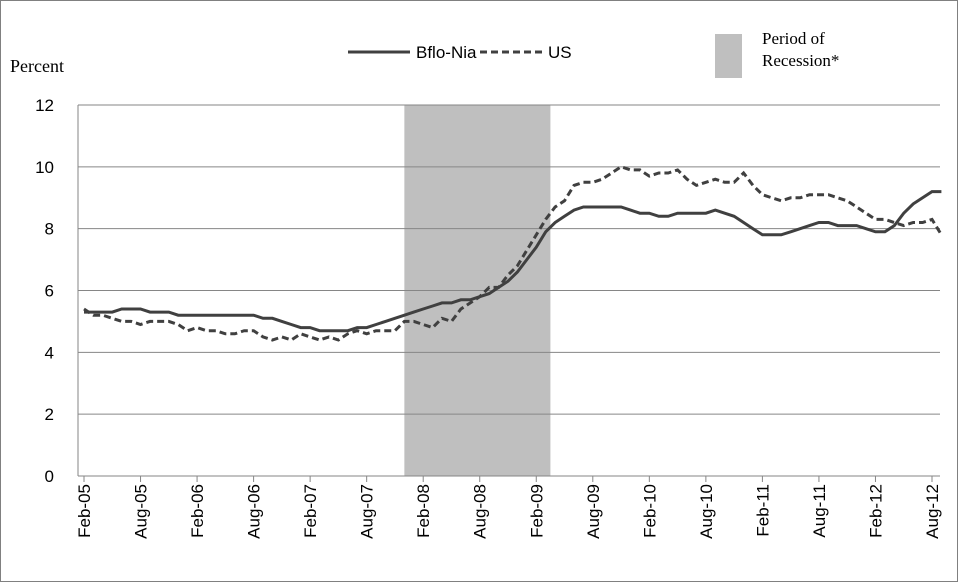  What do you see at coordinates (480, 511) in the screenshot?
I see `x-tick-label: Aug-08` at bounding box center [480, 511].